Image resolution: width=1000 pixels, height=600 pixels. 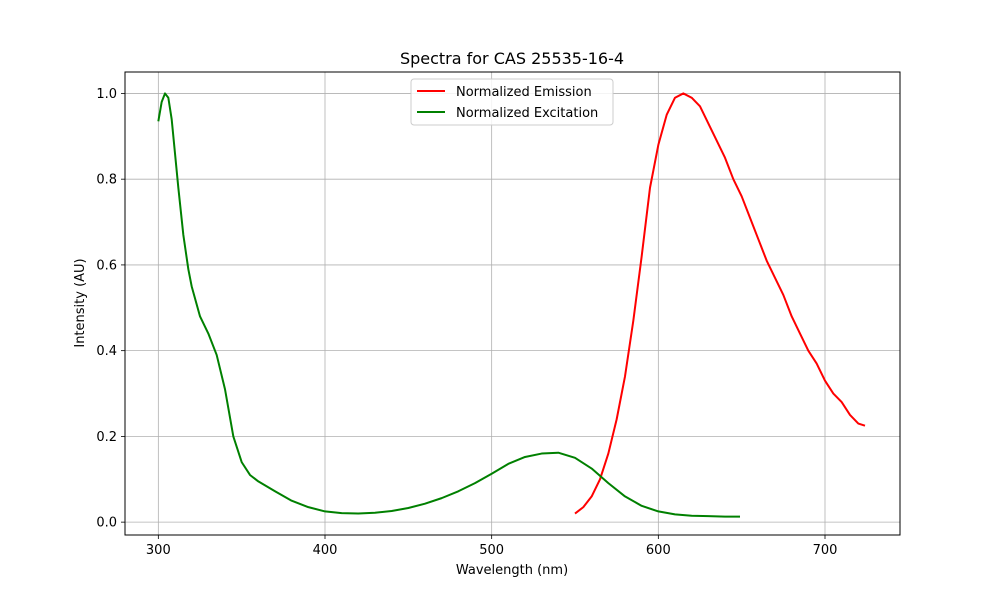 I want to click on y-tick-label: 1.0, so click(x=106, y=94).